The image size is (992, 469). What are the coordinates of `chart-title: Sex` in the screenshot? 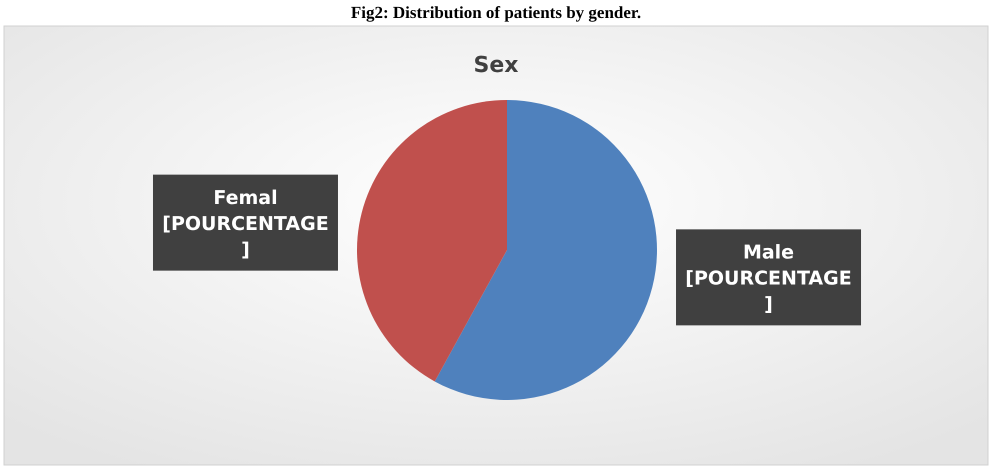 It's located at (496, 65).